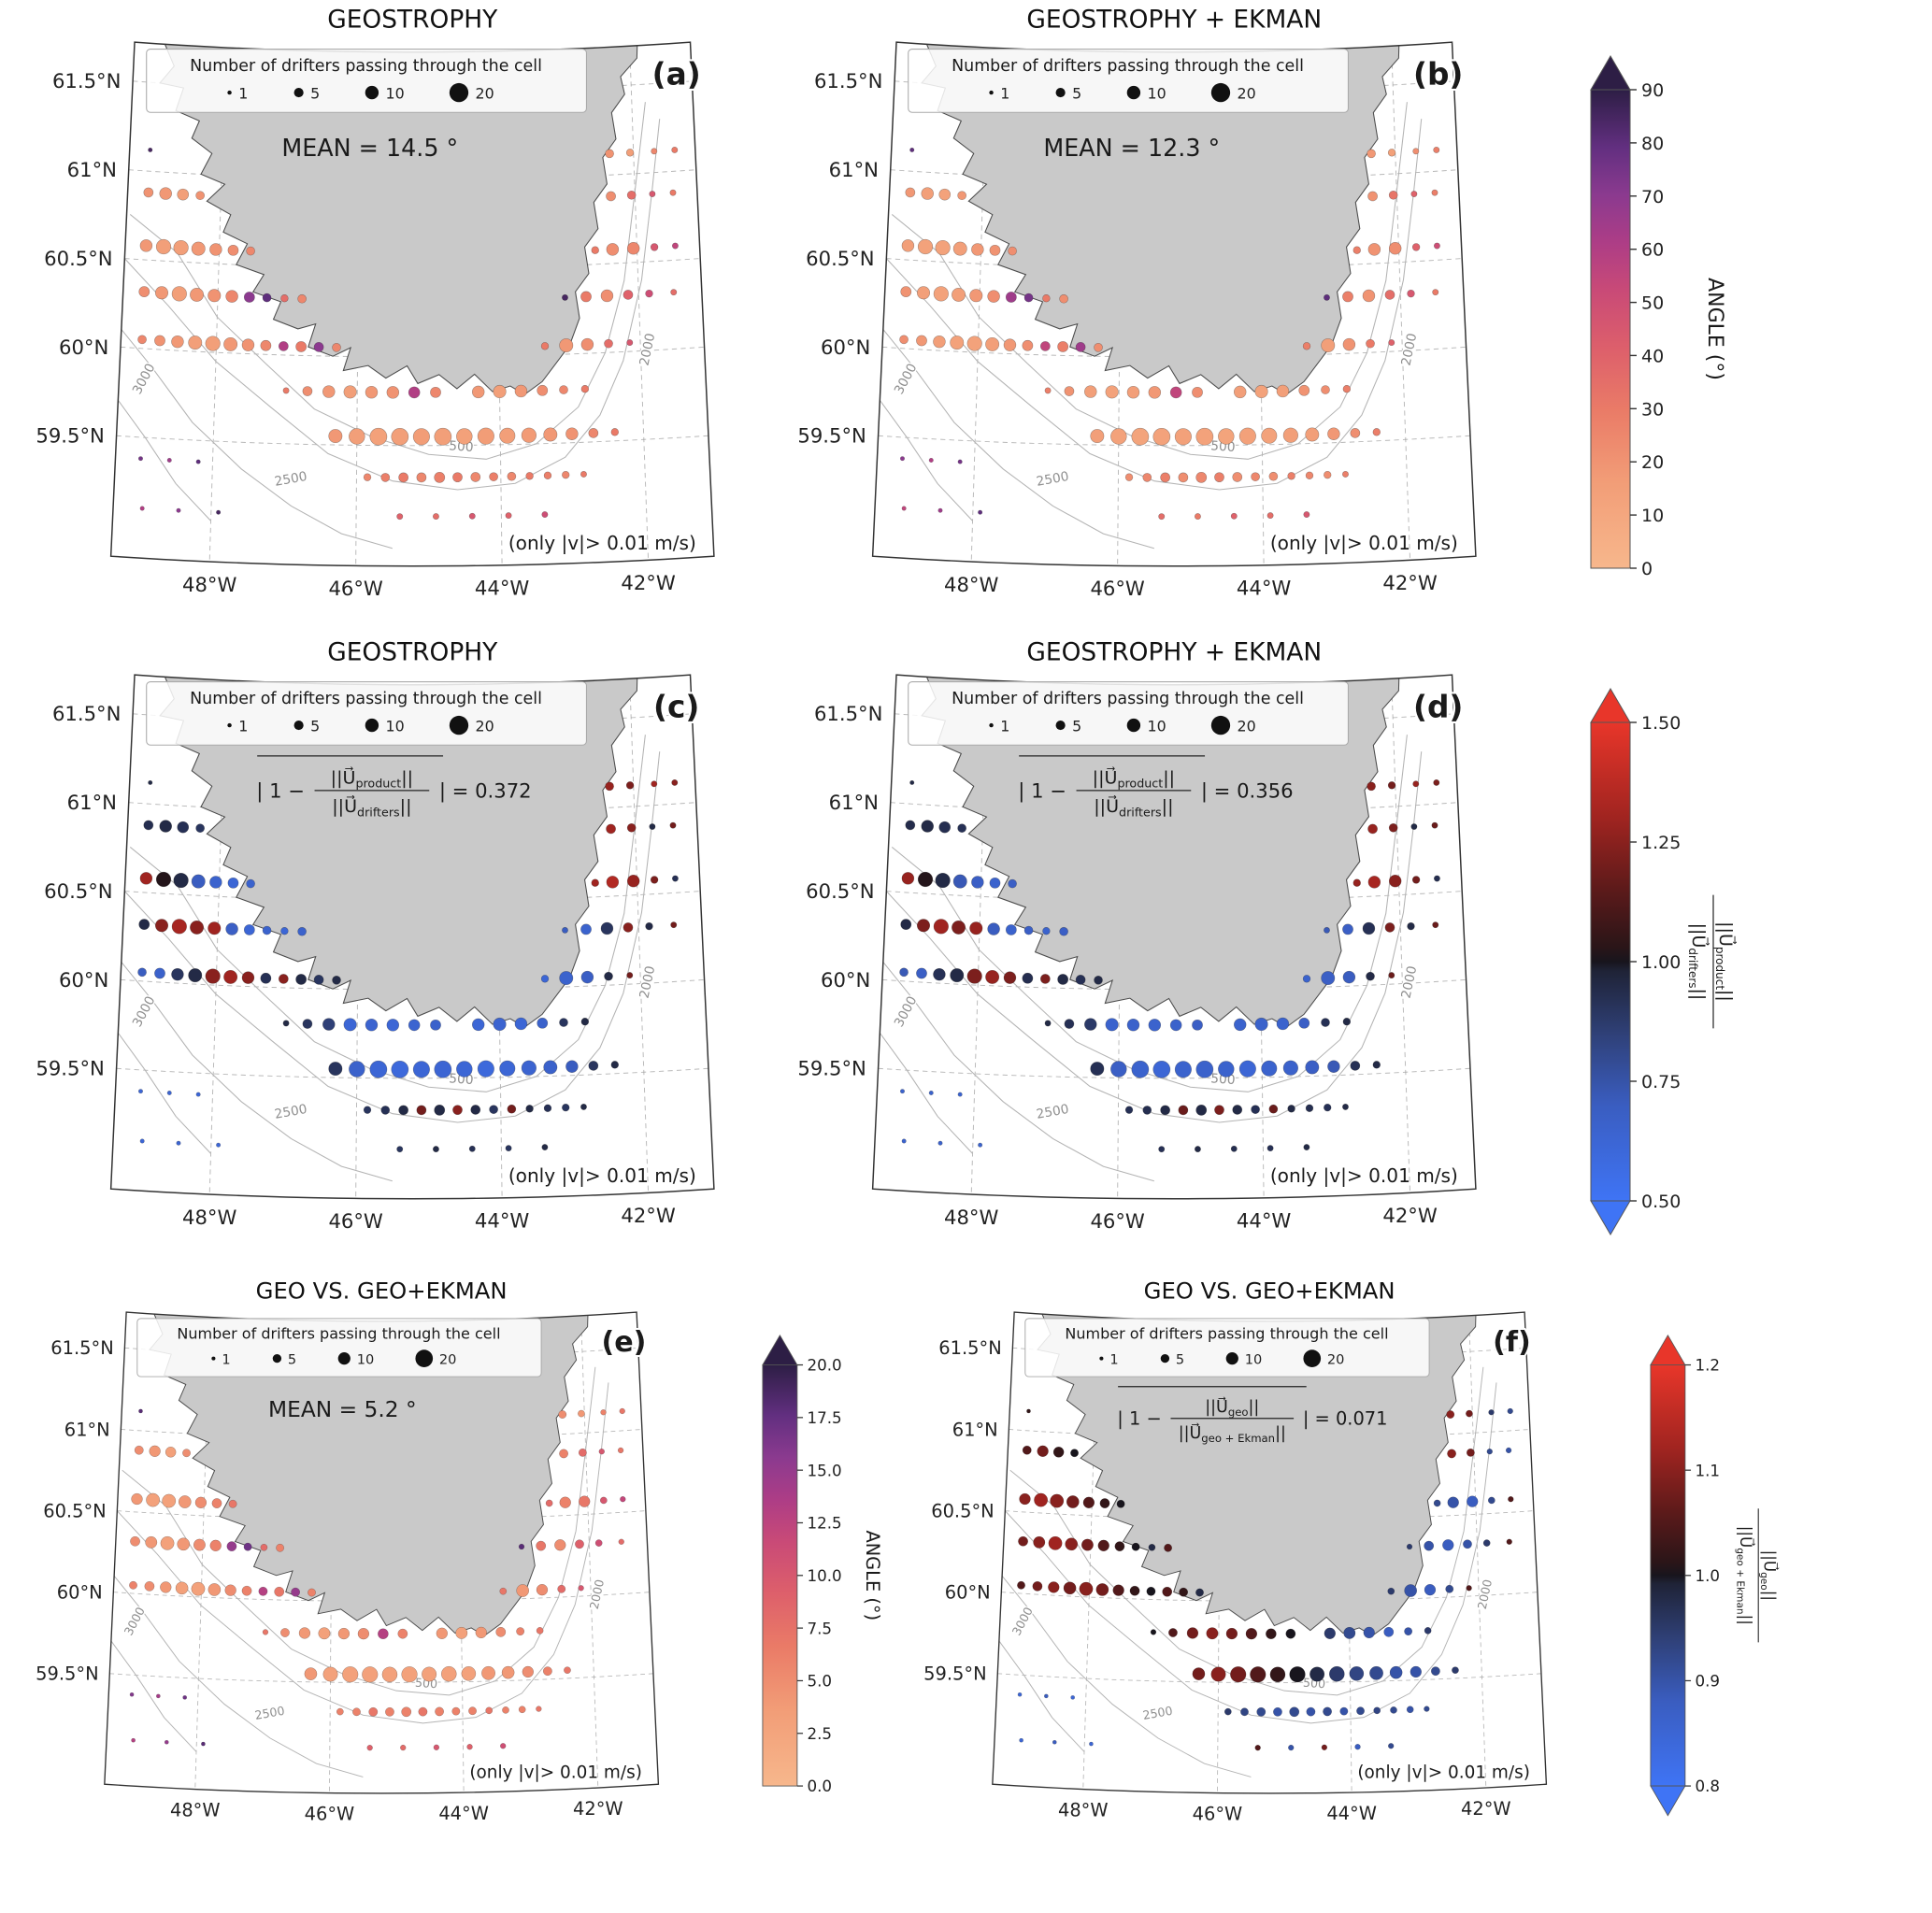  I want to click on colorbar-tick-label: 30, so click(1652, 409).